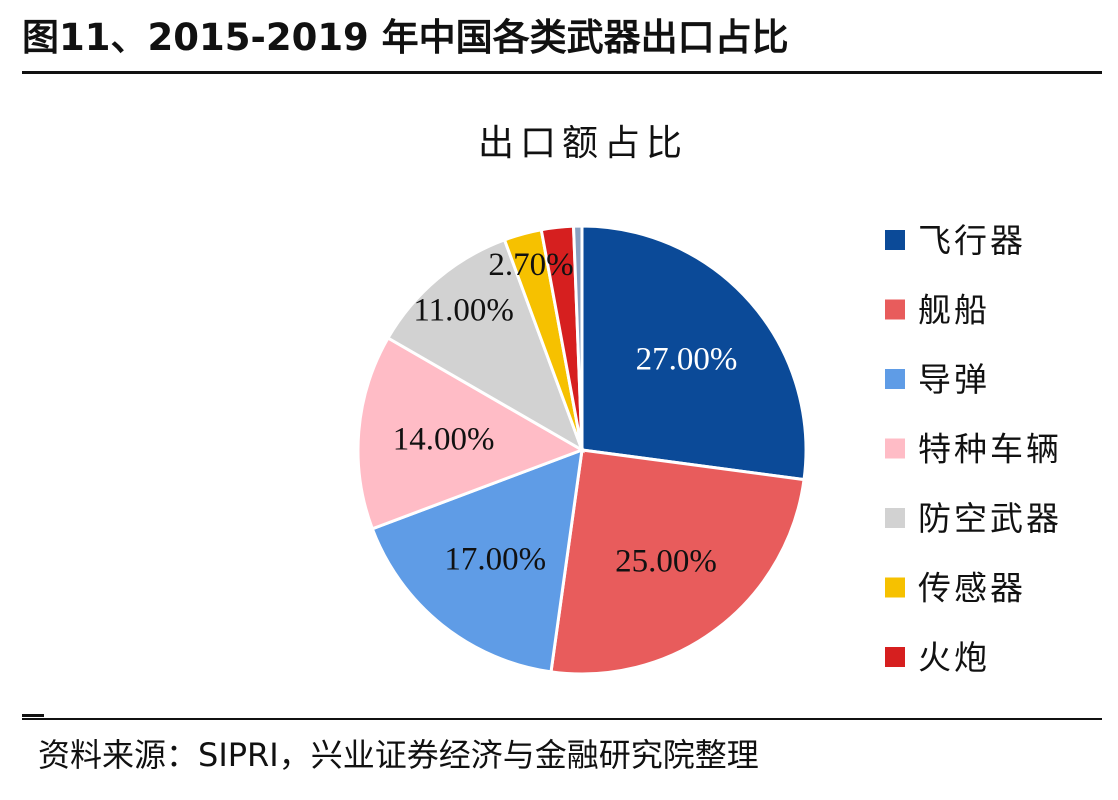  What do you see at coordinates (972, 588) in the screenshot?
I see `legend-label: 传感器` at bounding box center [972, 588].